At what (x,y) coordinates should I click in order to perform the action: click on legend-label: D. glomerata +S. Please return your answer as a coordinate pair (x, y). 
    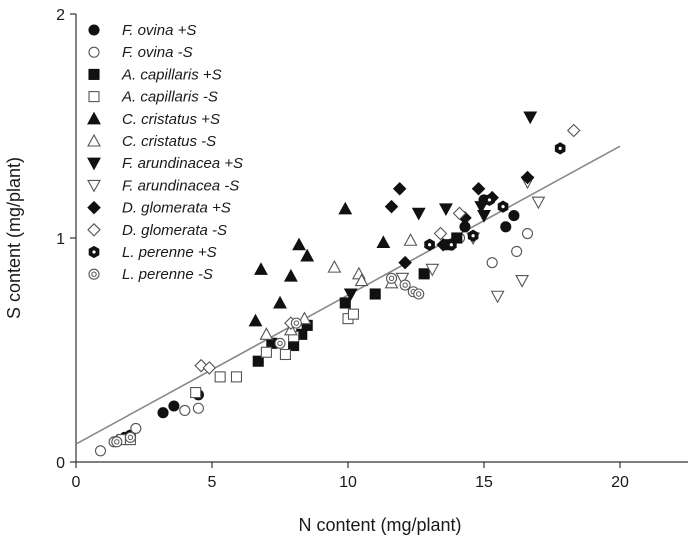
    Looking at the image, I should click on (176, 208).